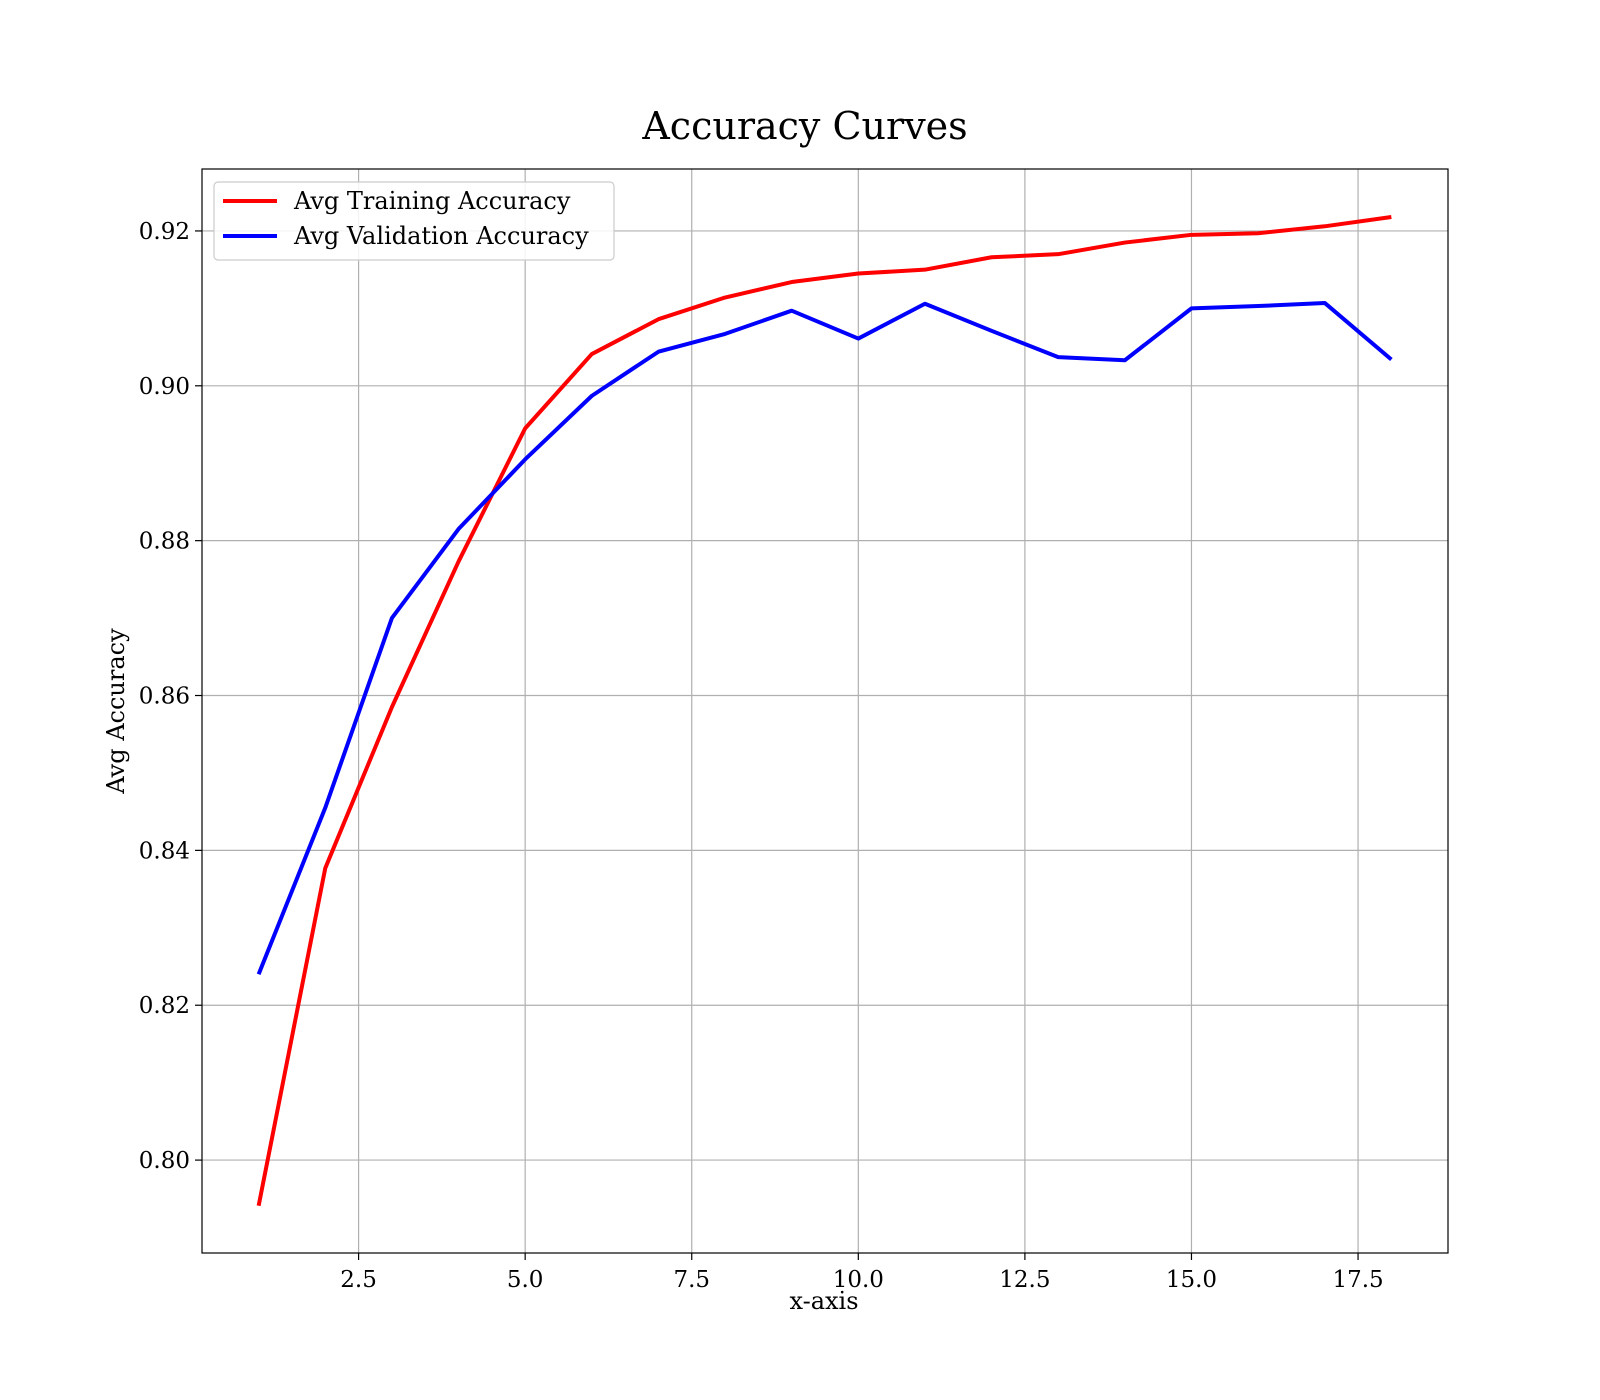 The height and width of the screenshot is (1400, 1600). Describe the element at coordinates (1024, 1280) in the screenshot. I see `x-tick-label: 12.5` at that location.